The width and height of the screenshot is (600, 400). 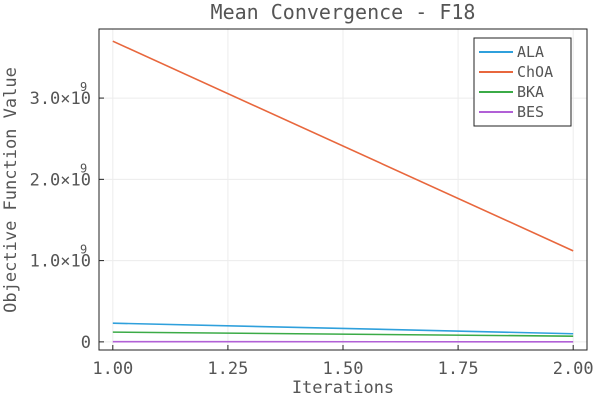 What do you see at coordinates (530, 112) in the screenshot?
I see `legend-label-bes: BES` at bounding box center [530, 112].